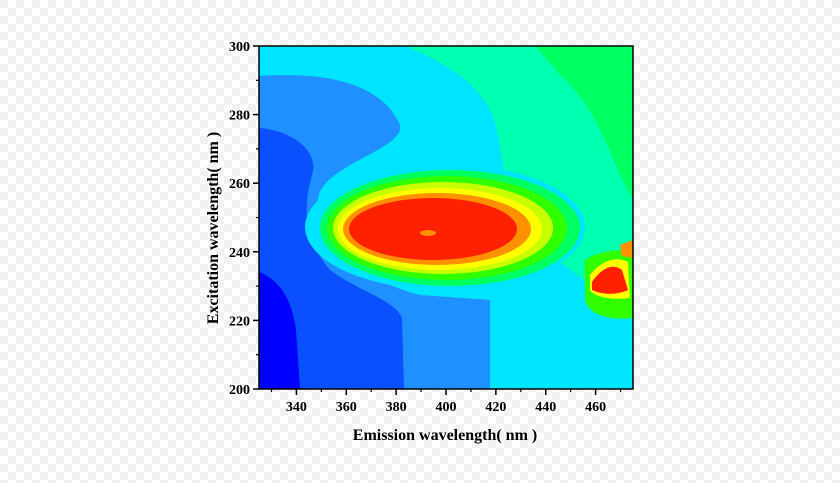 The image size is (840, 483). Describe the element at coordinates (428, 233) in the screenshot. I see `peak-center-spot` at that location.